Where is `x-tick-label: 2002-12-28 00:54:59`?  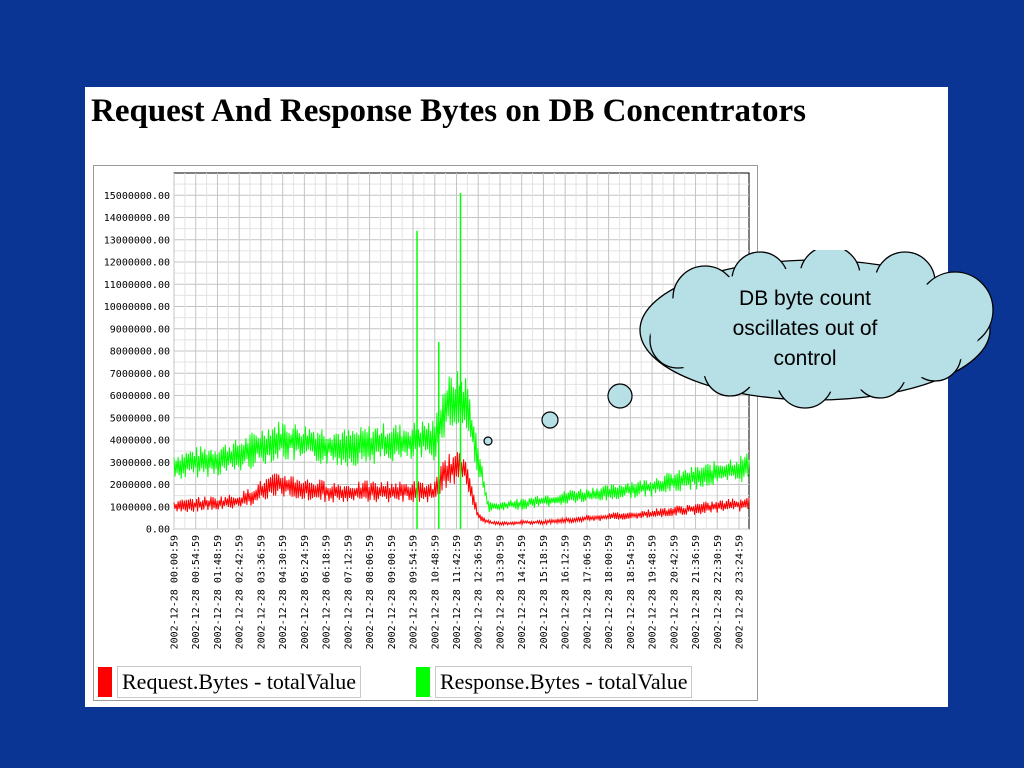 x-tick-label: 2002-12-28 00:54:59 is located at coordinates (196, 592).